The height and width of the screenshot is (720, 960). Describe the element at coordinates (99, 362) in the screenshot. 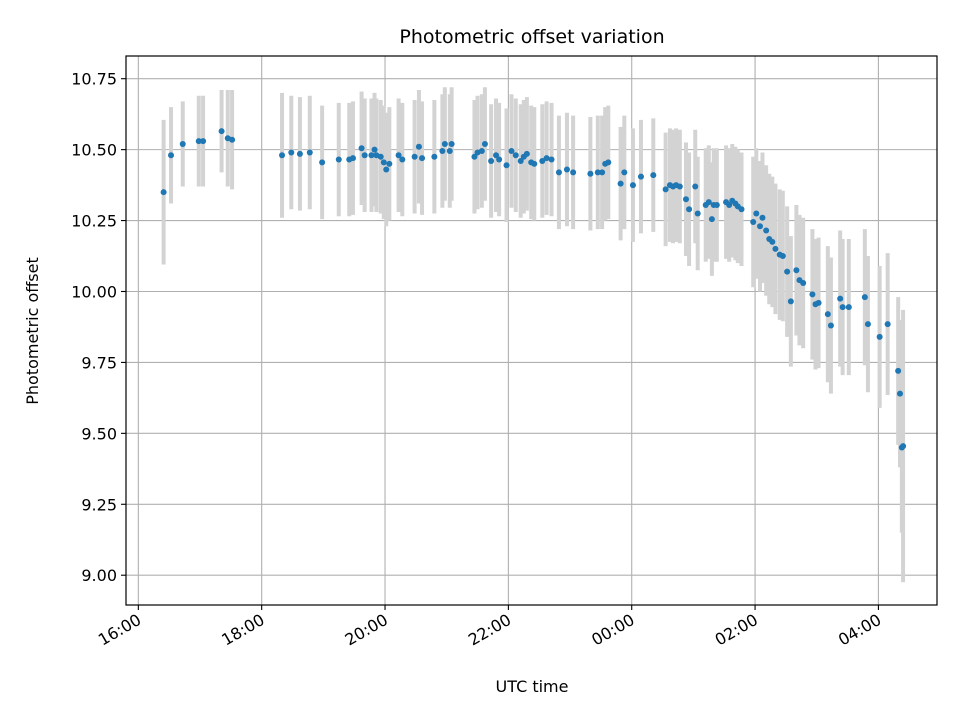

I see `y-tick-label: 9.75` at that location.